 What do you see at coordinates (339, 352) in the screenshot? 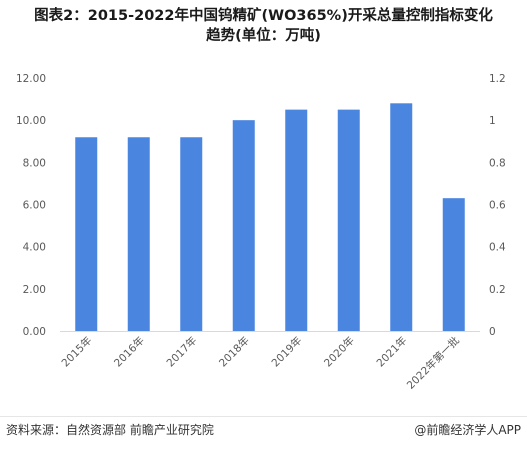
I see `x-tick-label: 2020年` at bounding box center [339, 352].